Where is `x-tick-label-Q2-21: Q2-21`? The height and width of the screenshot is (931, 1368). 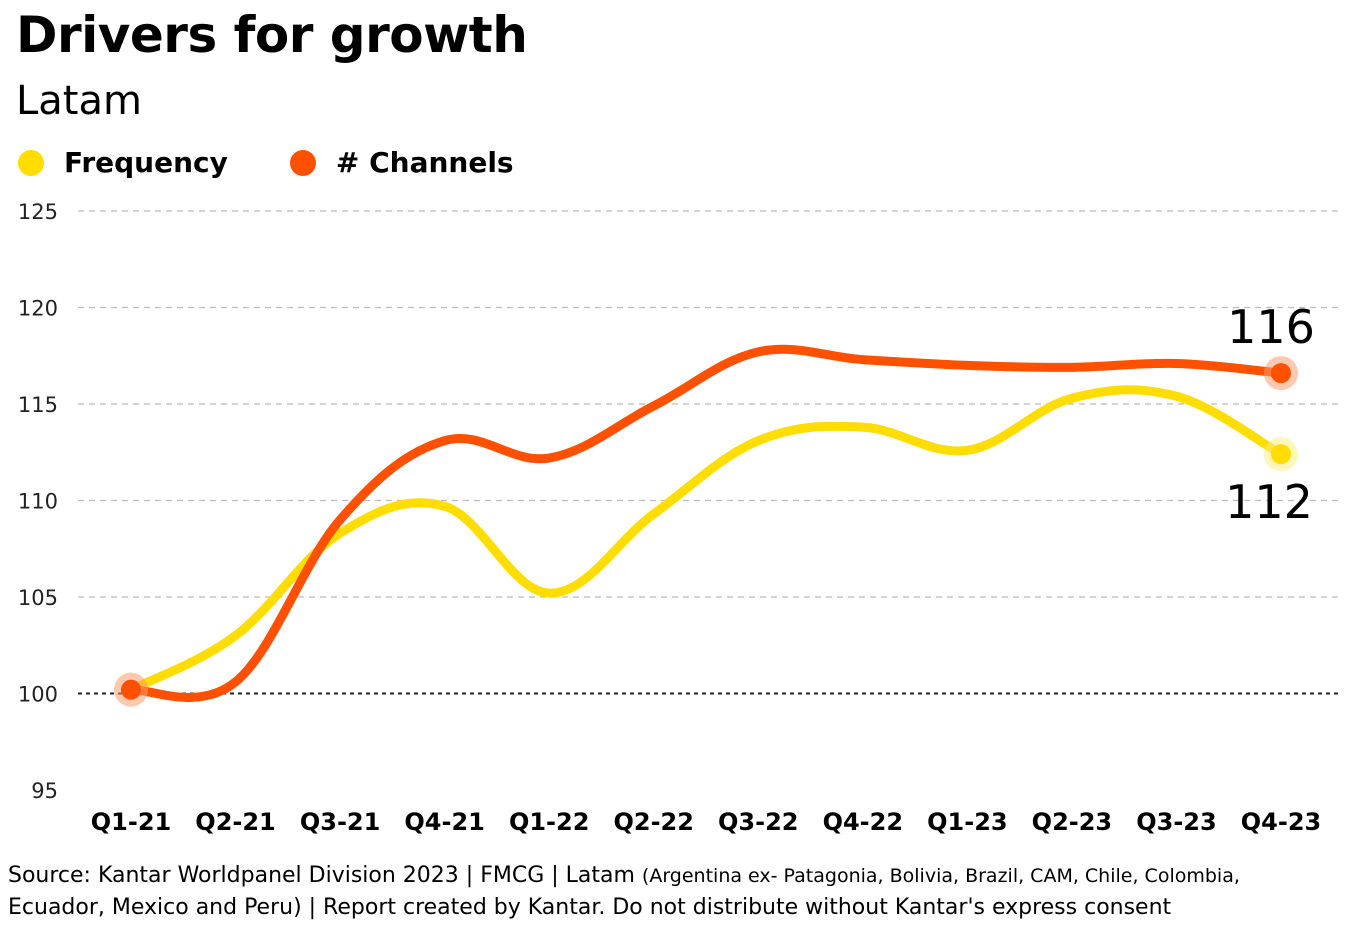
x-tick-label-Q2-21: Q2-21 is located at coordinates (235, 822).